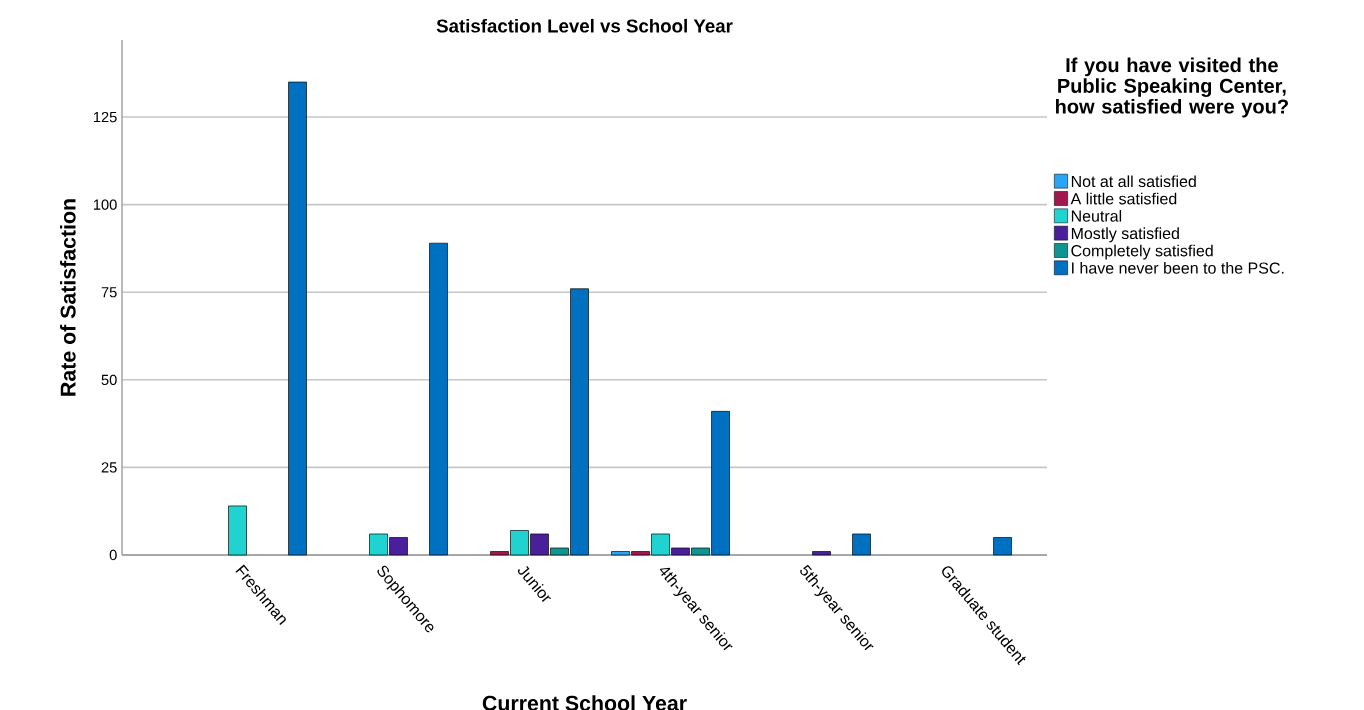 The height and width of the screenshot is (710, 1364). I want to click on y-tick-label: 25, so click(109, 467).